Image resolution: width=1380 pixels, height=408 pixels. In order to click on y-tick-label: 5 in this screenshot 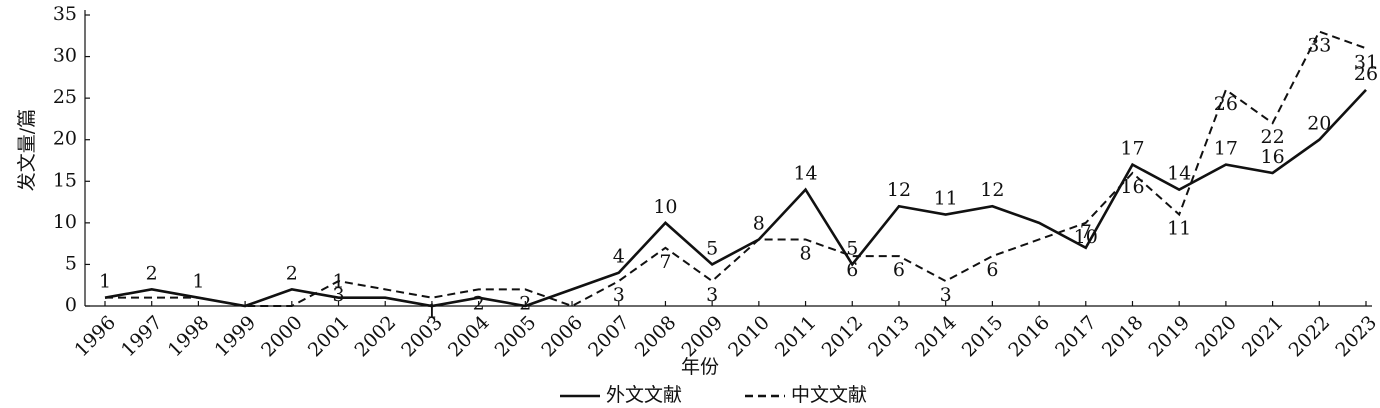, I will do `click(71, 263)`.